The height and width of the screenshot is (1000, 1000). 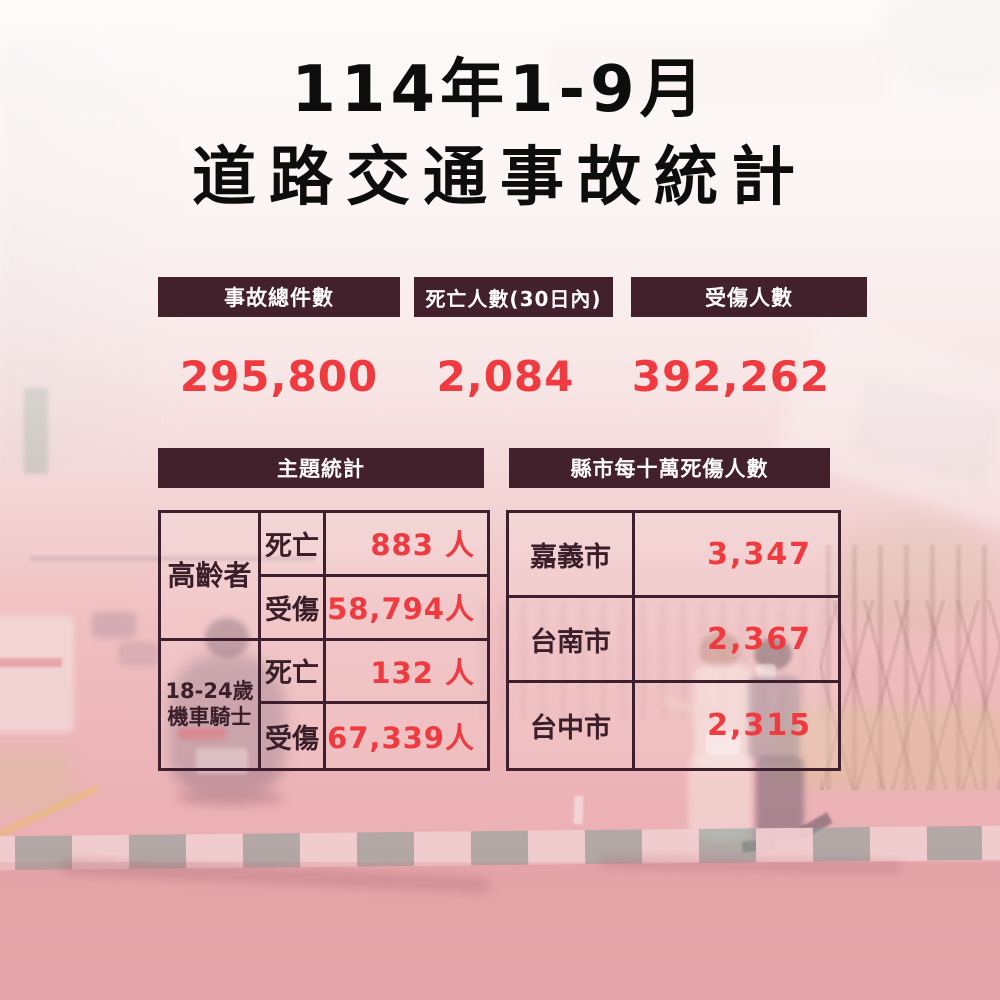 What do you see at coordinates (406, 545) in the screenshot?
I see `table-cell-value: 883 人` at bounding box center [406, 545].